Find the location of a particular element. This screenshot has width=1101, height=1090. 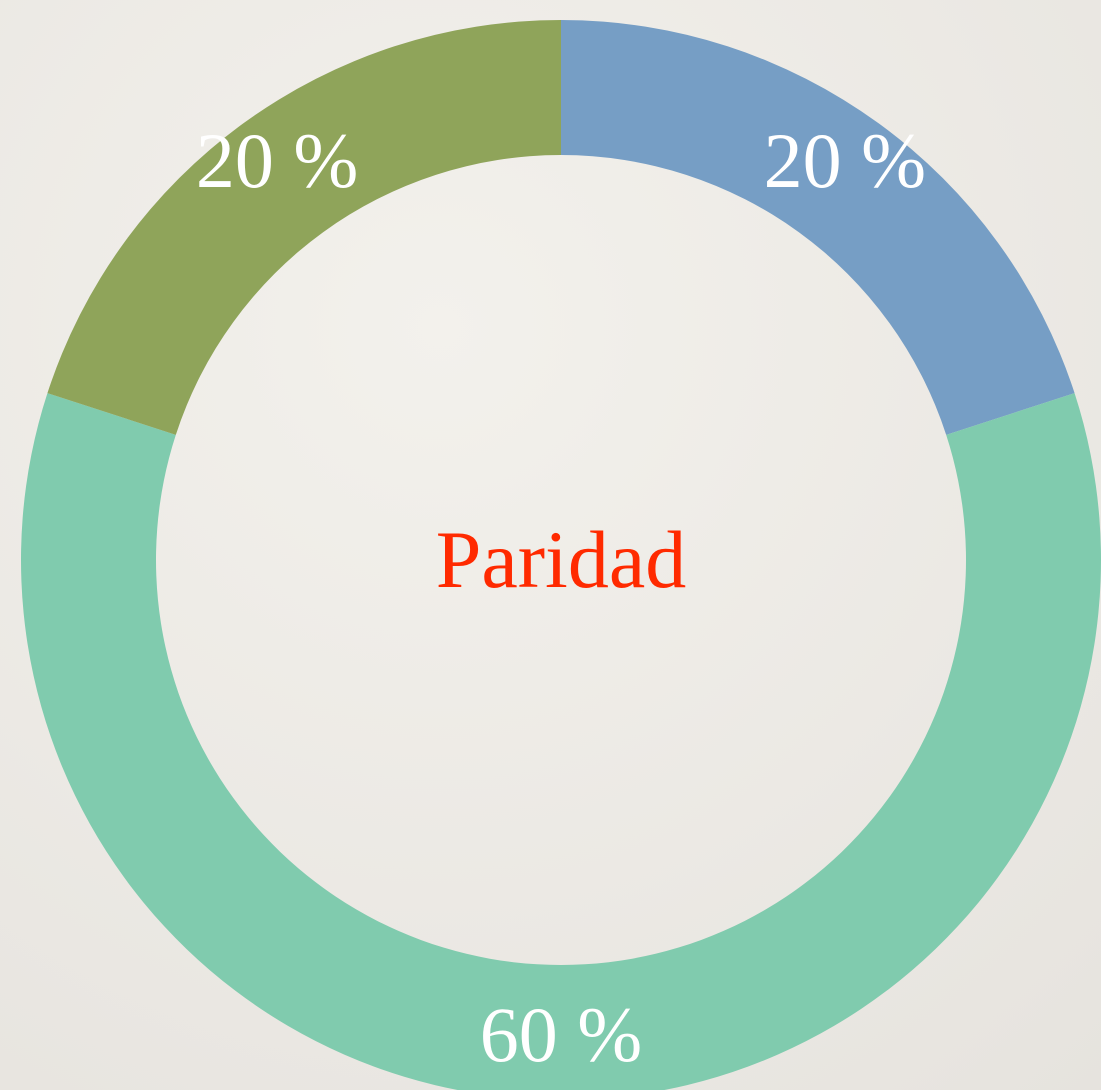

value-label: 60 % is located at coordinates (561, 1034).